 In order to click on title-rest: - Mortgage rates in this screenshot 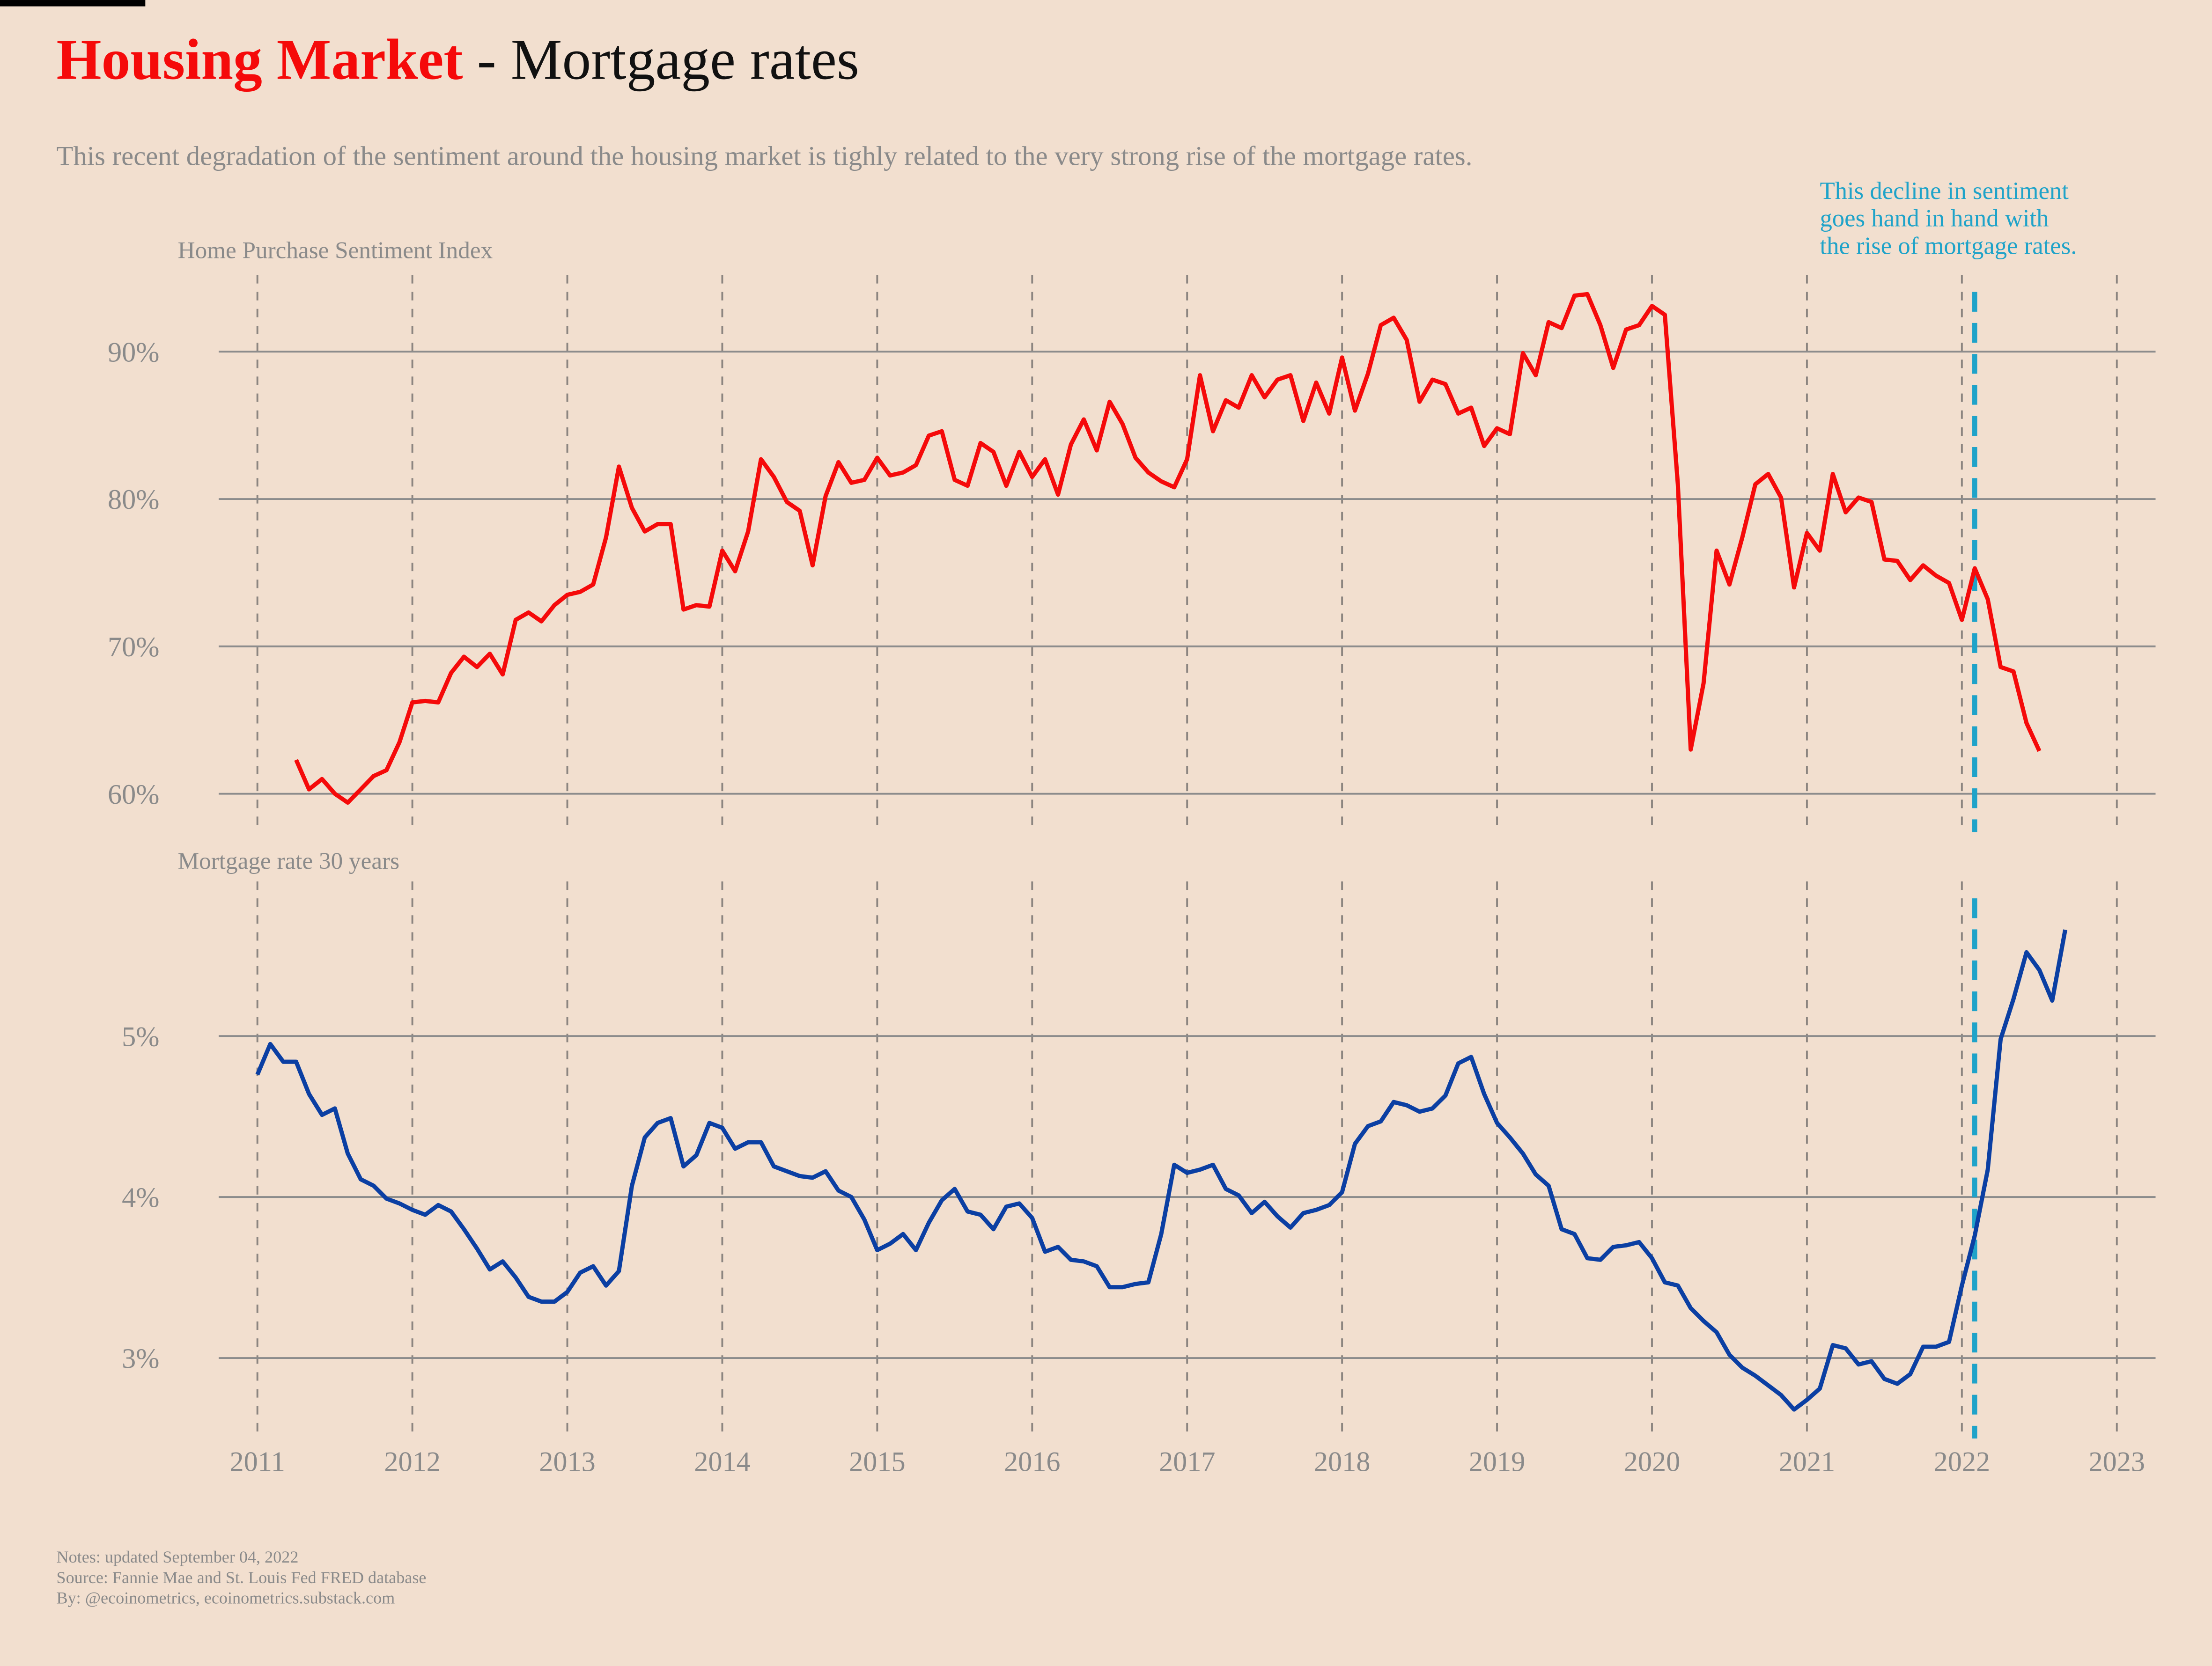, I will do `click(668, 60)`.